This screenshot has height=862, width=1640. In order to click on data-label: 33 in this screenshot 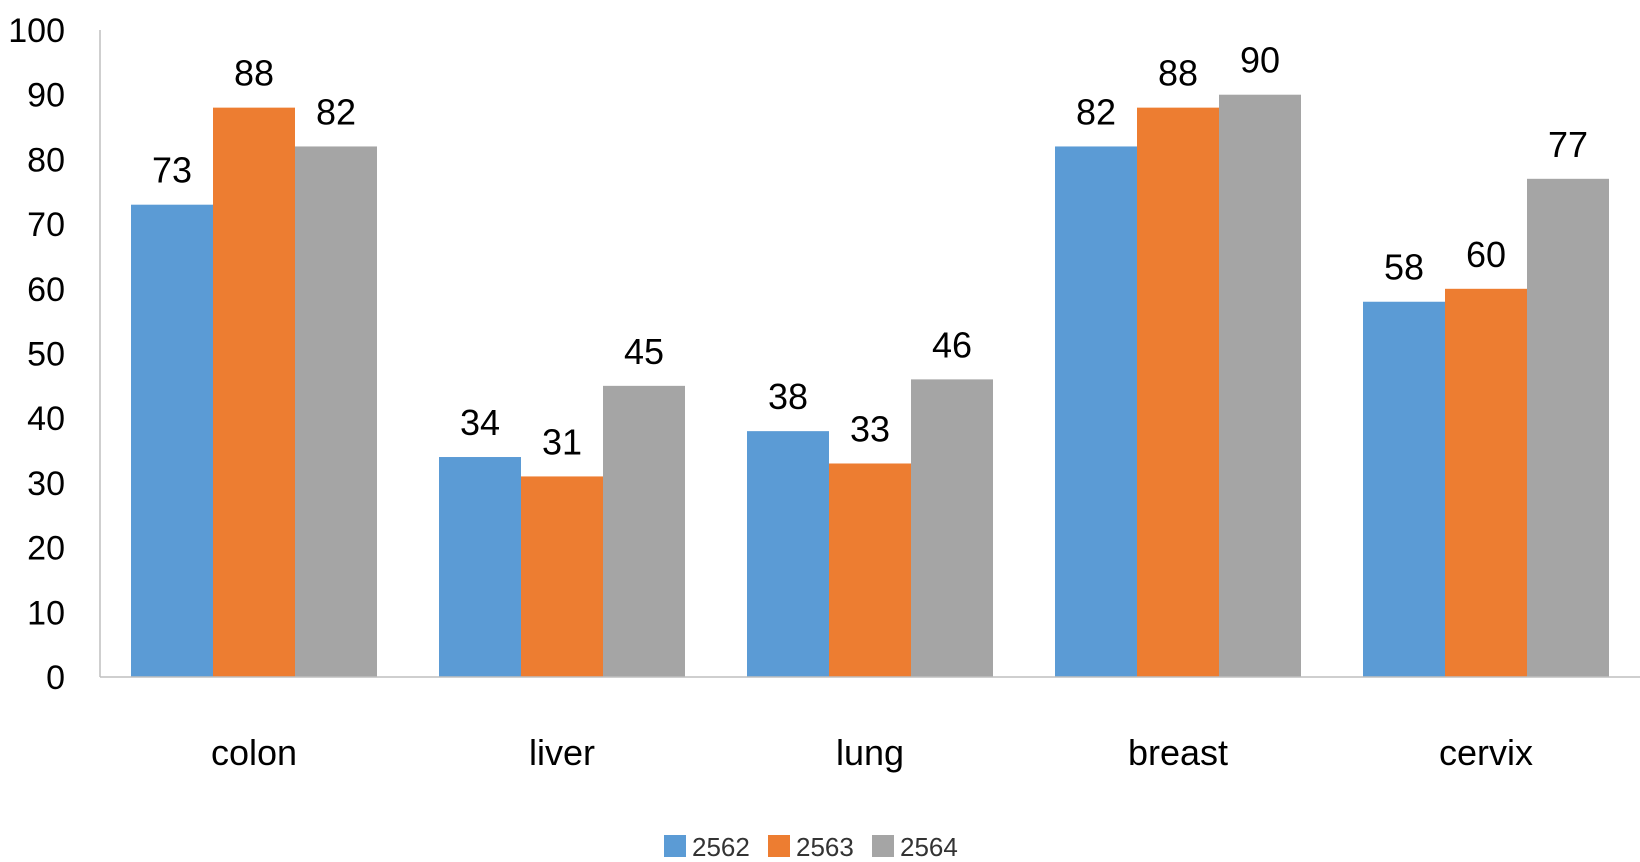, I will do `click(870, 428)`.